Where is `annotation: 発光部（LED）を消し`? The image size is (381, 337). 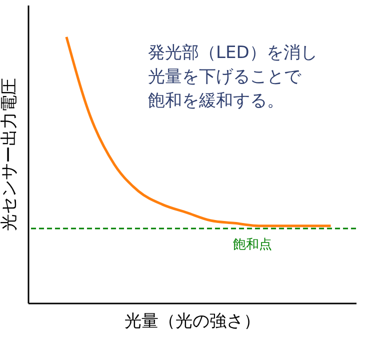
annotation: 発光部（LED）を消し is located at coordinates (233, 53).